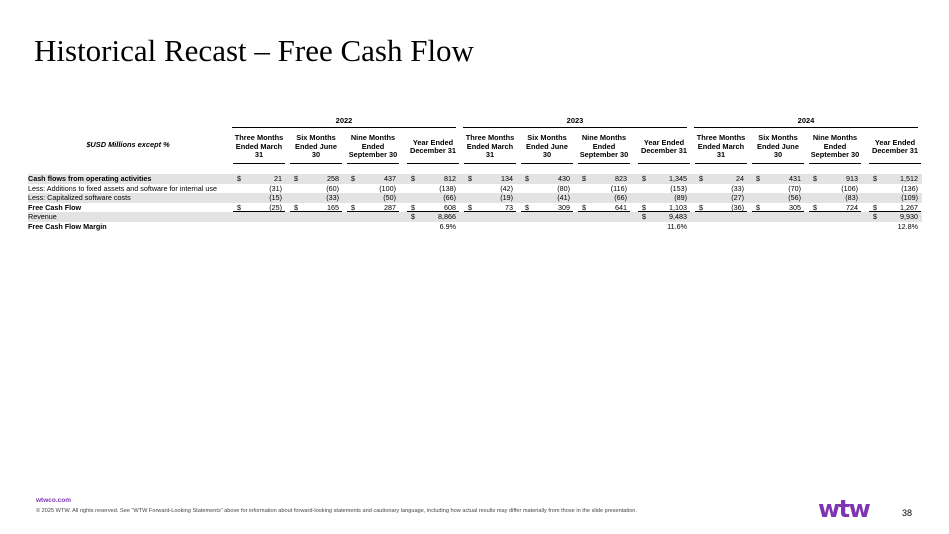  Describe the element at coordinates (737, 197) in the screenshot. I see `cell-value: (27)` at that location.